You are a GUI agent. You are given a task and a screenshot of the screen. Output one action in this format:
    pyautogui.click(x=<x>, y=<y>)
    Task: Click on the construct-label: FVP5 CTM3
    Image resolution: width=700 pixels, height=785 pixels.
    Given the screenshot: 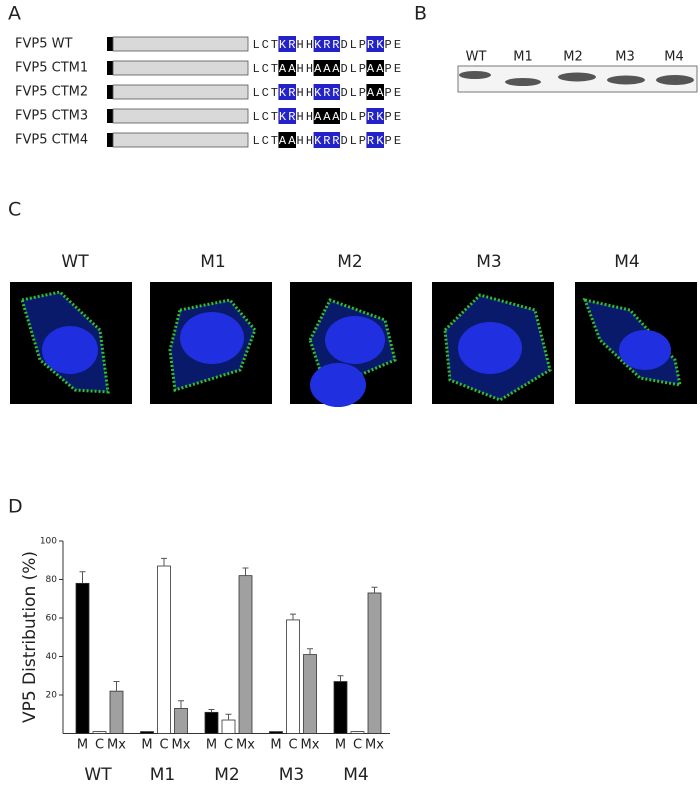 What is the action you would take?
    pyautogui.click(x=51, y=116)
    